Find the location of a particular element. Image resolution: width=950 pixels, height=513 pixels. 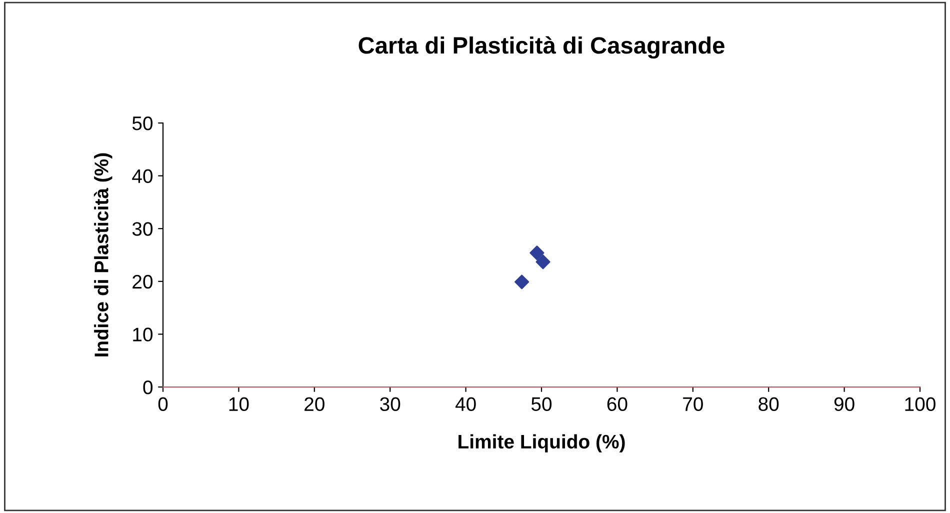

y-tick-label: 30 is located at coordinates (142, 229).